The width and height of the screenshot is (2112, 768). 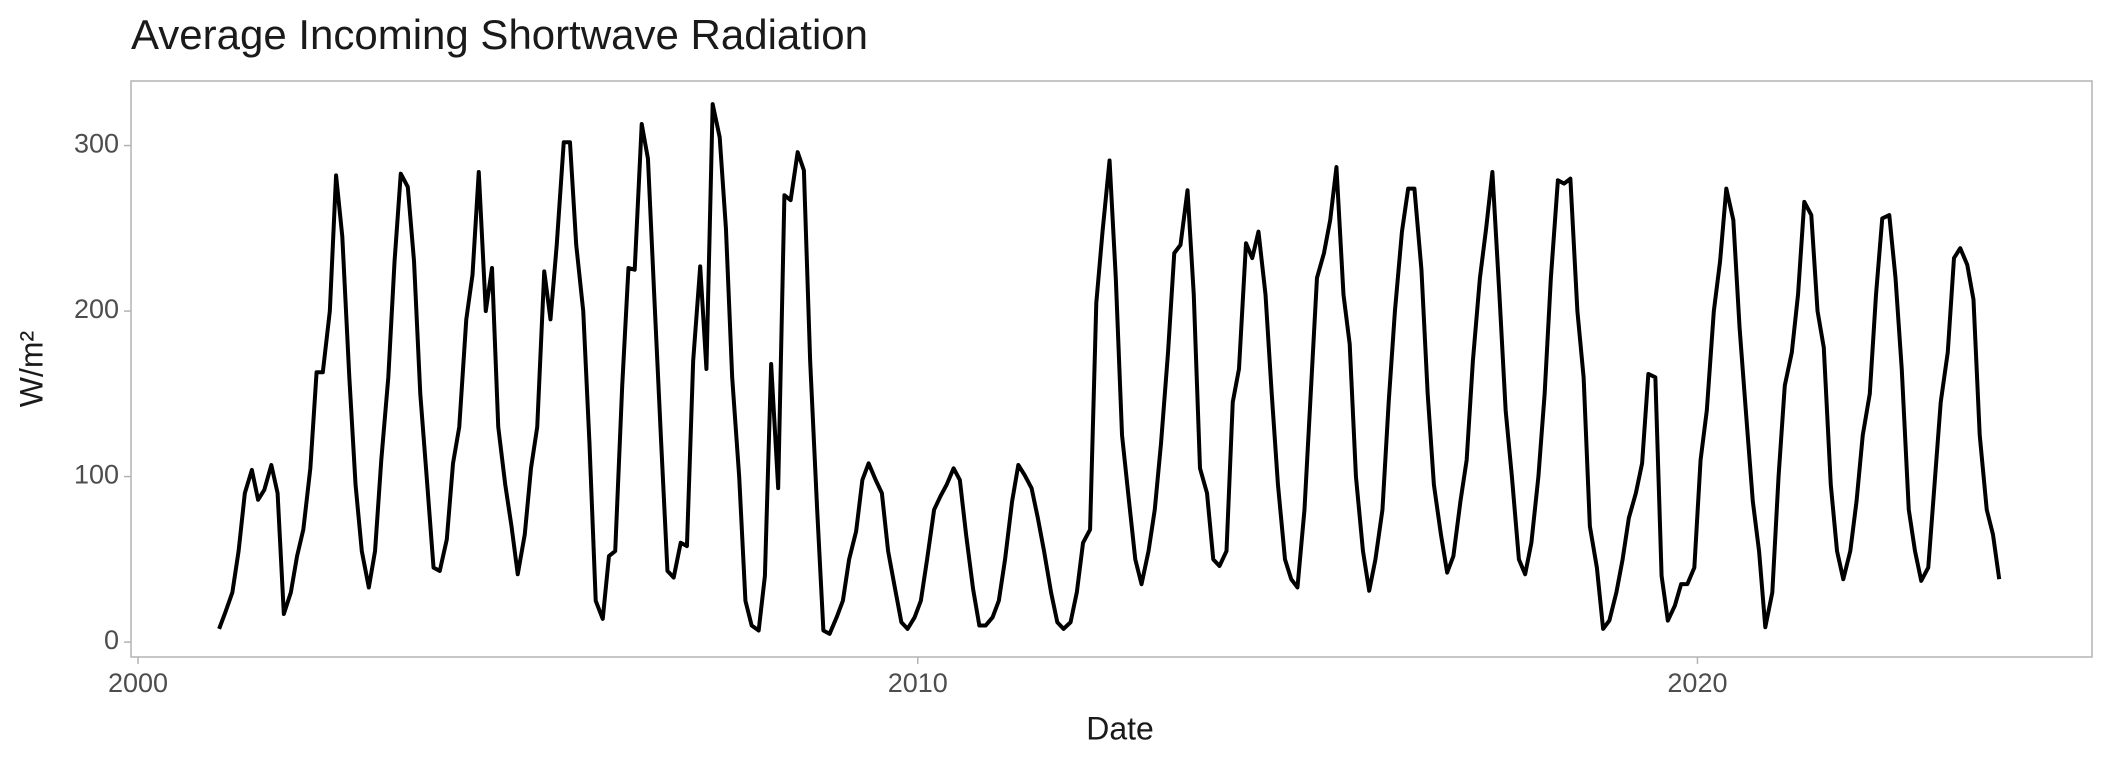 What do you see at coordinates (31, 368) in the screenshot?
I see `y-axis-label: W/m²` at bounding box center [31, 368].